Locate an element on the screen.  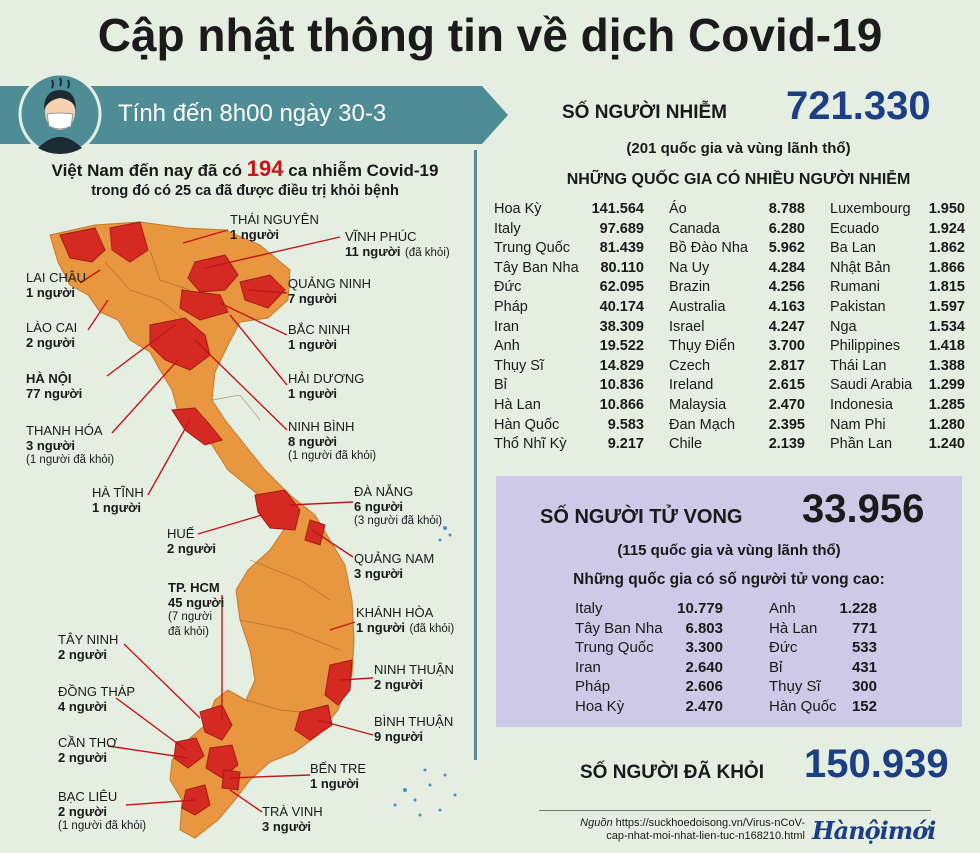
infected-row: Chile 2.139 is located at coordinates (737, 446).